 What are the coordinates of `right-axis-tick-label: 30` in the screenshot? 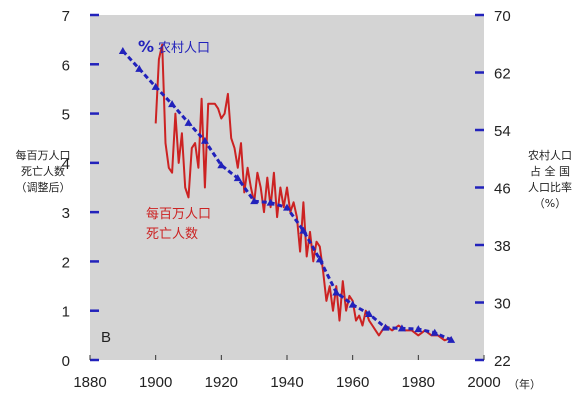 It's located at (502, 304).